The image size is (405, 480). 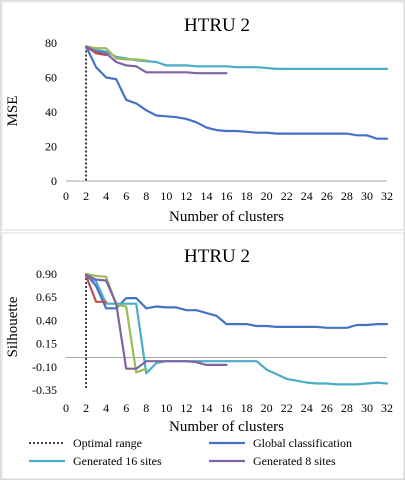 I want to click on x-tick-label-silhouette: 8, so click(x=146, y=408).